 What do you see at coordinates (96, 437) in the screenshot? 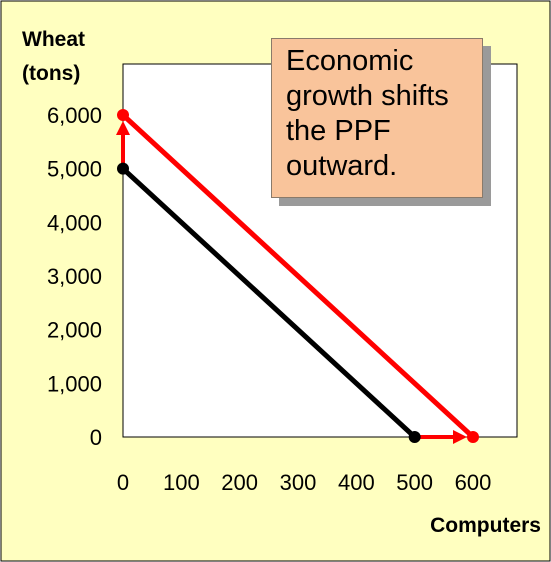
I see `y-tick-label: 0` at bounding box center [96, 437].